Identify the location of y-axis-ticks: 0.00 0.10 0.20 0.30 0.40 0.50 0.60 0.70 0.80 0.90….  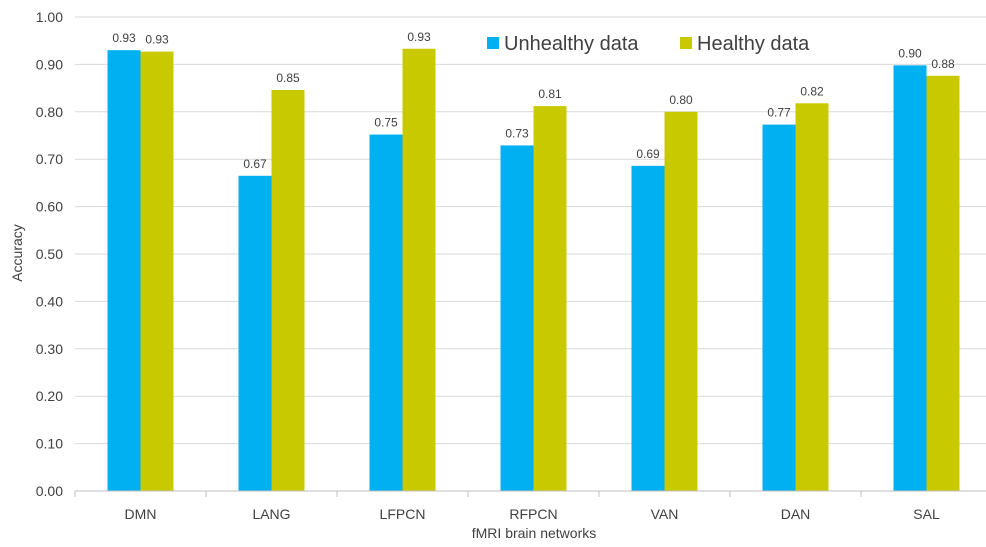
(49, 254).